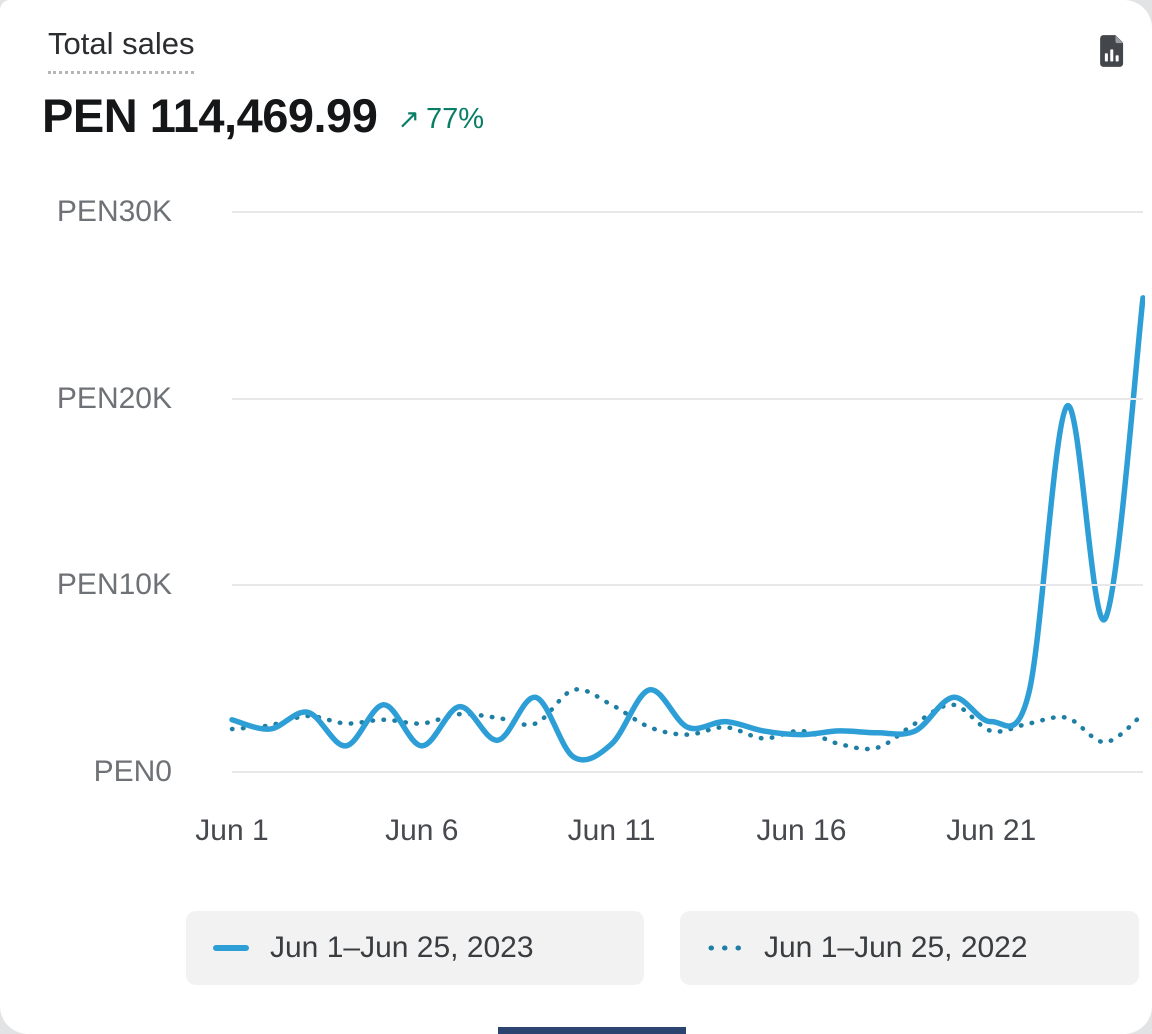 Image resolution: width=1152 pixels, height=1034 pixels. Describe the element at coordinates (991, 830) in the screenshot. I see `x-axis-label: Jun 21` at that location.